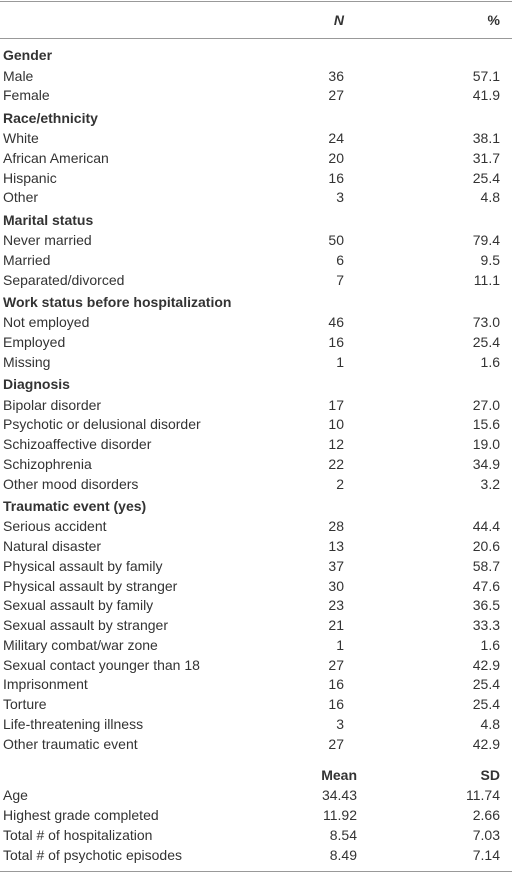 This screenshot has width=512, height=874. Describe the element at coordinates (336, 605) in the screenshot. I see `cell-n: 23` at that location.